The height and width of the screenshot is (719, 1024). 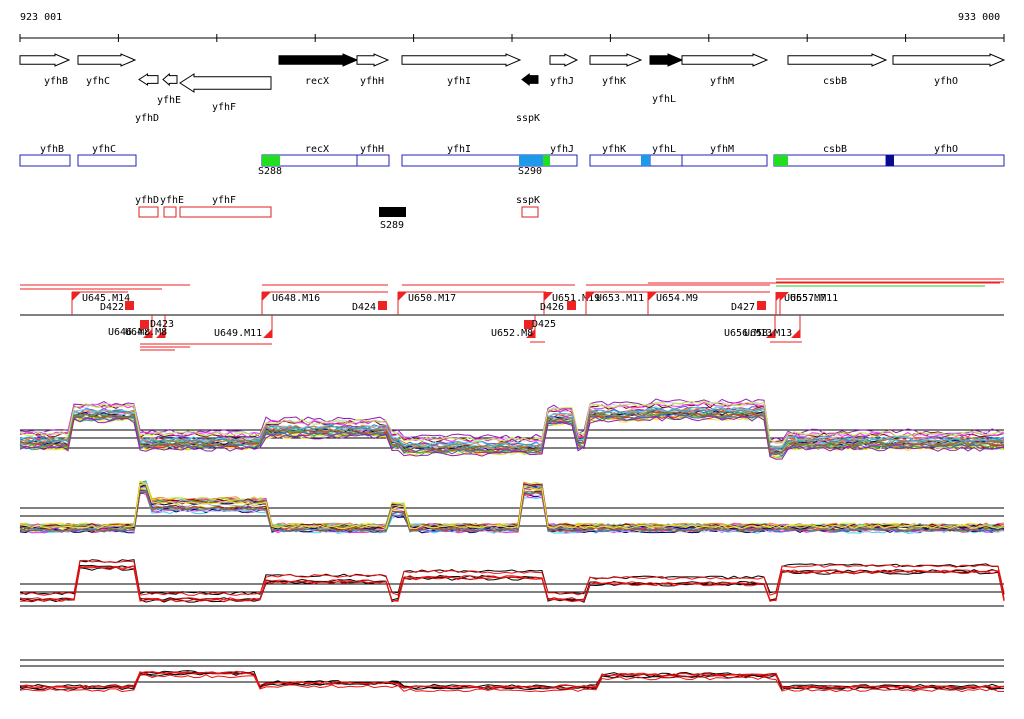 What do you see at coordinates (548, 303) in the screenshot?
I see `upshift-flag-U651.M19` at bounding box center [548, 303].